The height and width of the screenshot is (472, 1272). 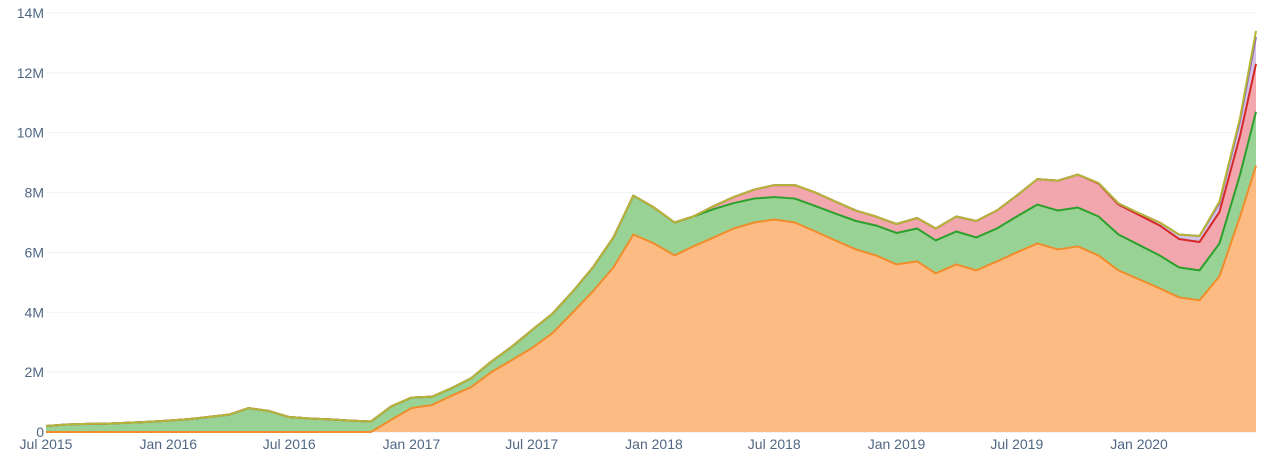 What do you see at coordinates (34, 312) in the screenshot?
I see `y-tick-label: 4M` at bounding box center [34, 312].